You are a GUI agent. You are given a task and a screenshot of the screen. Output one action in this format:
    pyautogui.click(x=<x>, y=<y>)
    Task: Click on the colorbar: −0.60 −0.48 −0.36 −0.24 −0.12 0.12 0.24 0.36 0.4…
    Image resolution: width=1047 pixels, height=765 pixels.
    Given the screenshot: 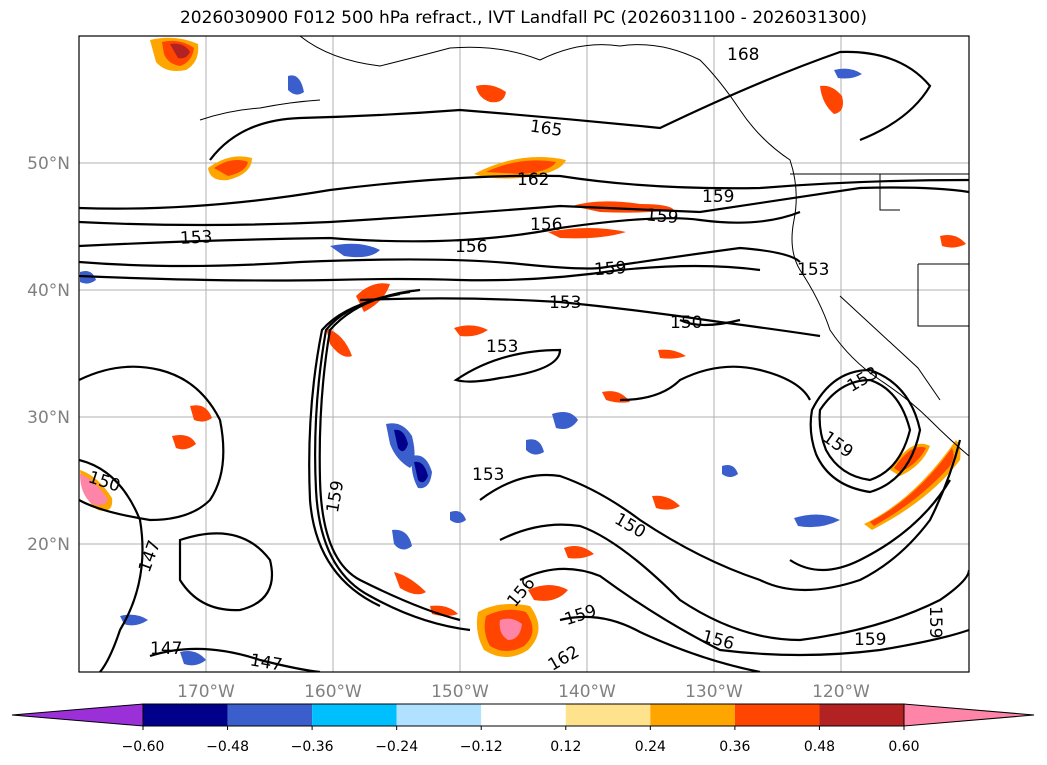 What is the action you would take?
    pyautogui.click(x=523, y=729)
    